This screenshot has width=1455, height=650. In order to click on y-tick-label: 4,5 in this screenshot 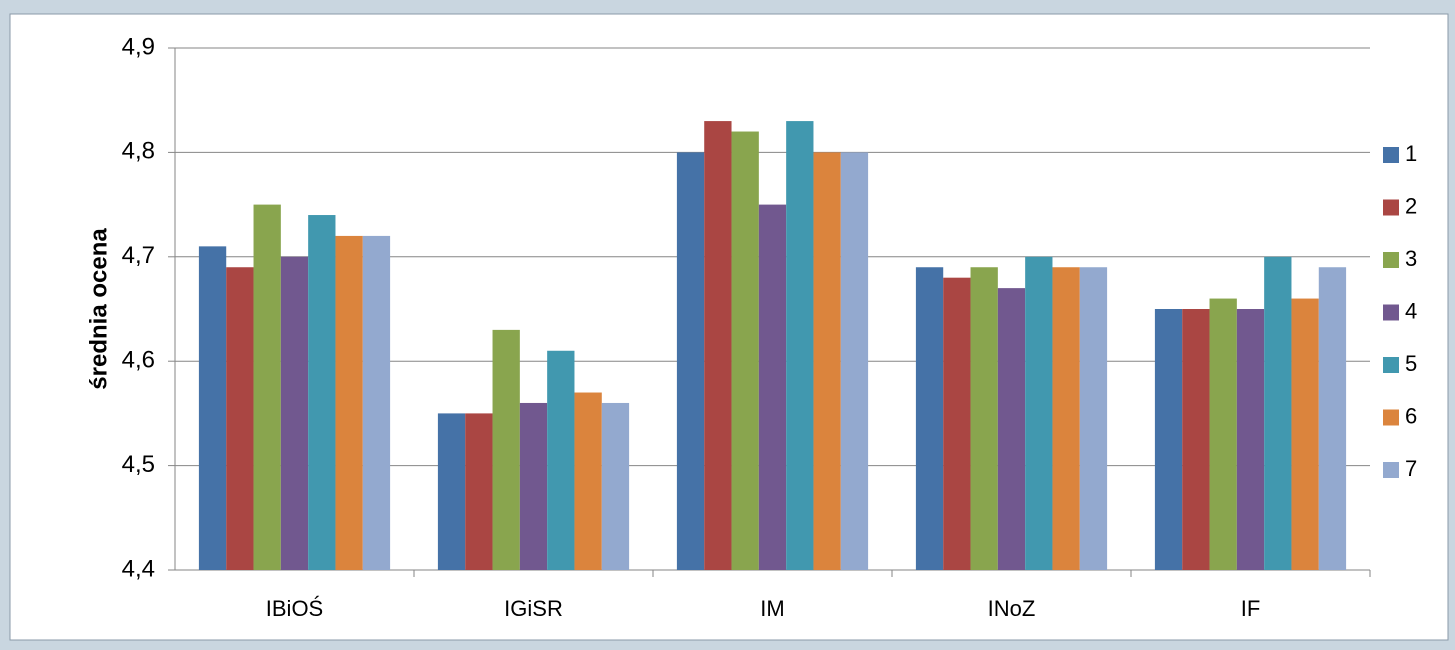, I will do `click(138, 464)`.